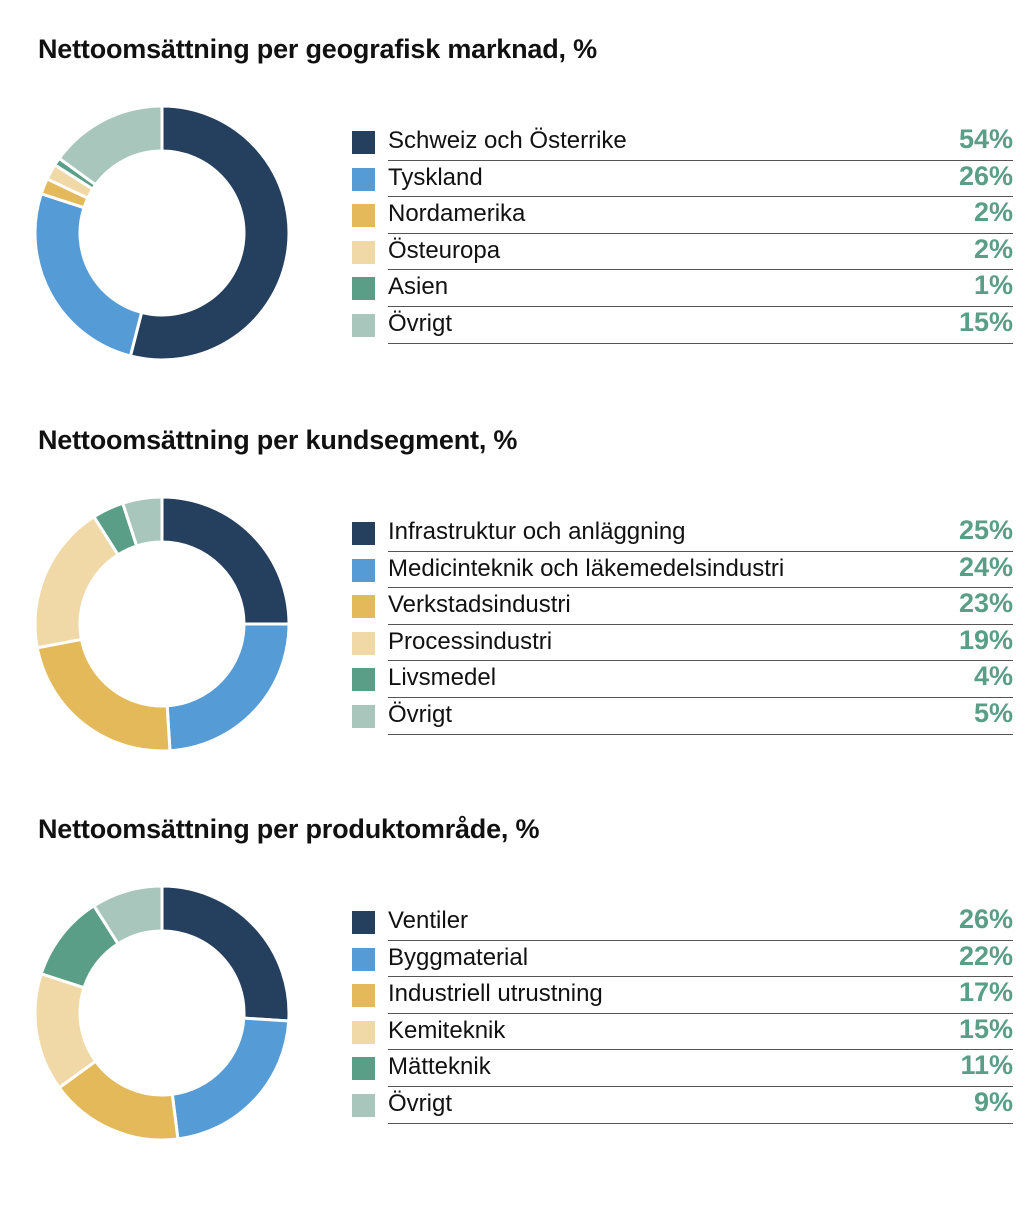 The width and height of the screenshot is (1036, 1229). I want to click on data-label: 24%, so click(985, 566).